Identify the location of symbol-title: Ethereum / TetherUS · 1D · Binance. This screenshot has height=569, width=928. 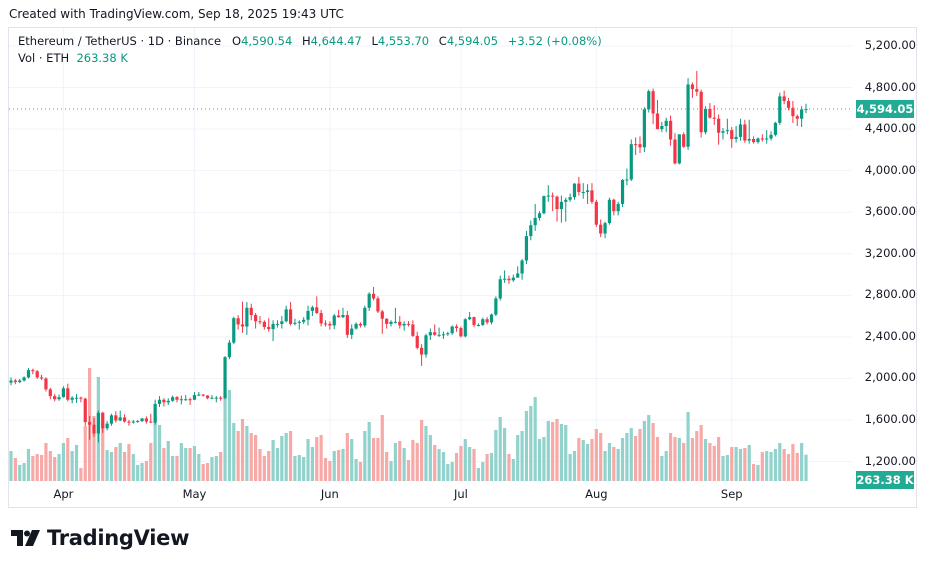
(120, 41).